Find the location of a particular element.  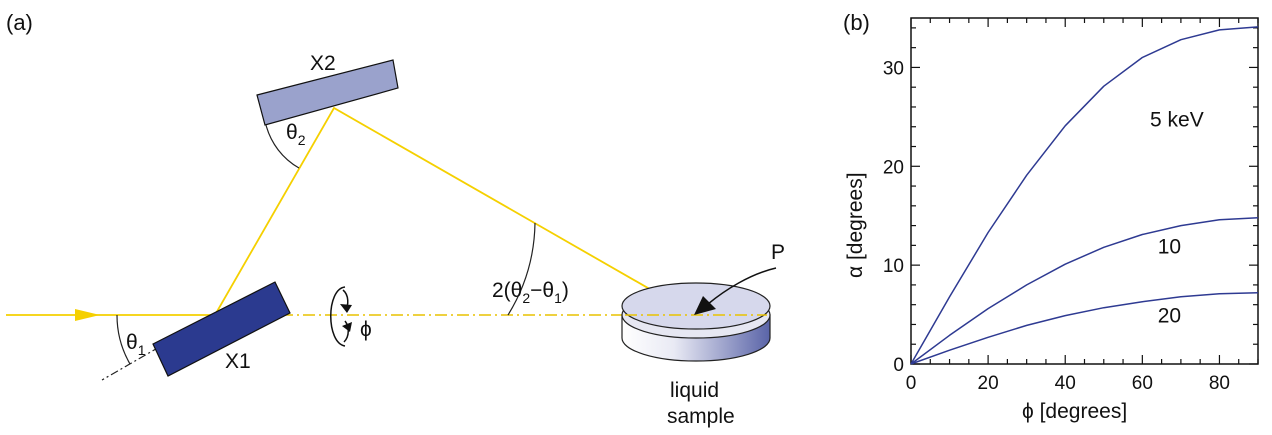

crystal-x2-label: X2 is located at coordinates (323, 63).